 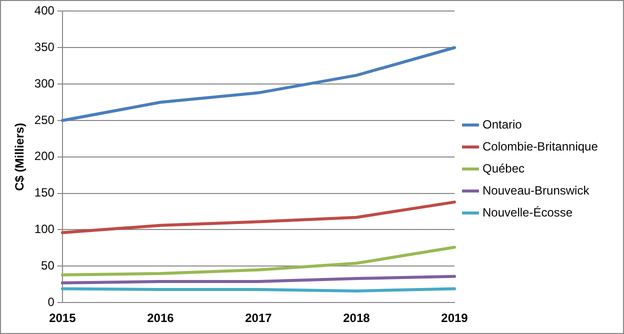 I want to click on y-tick-label: 250, so click(x=44, y=119).